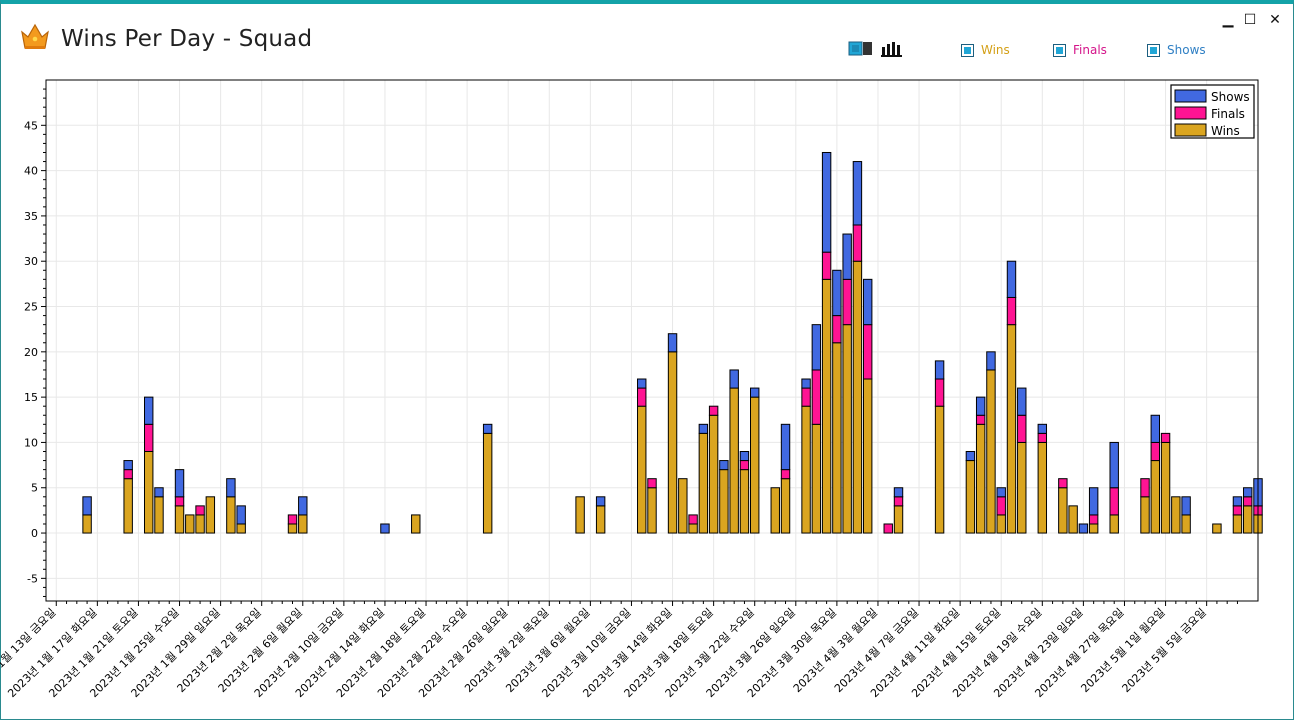 The image size is (1294, 720). What do you see at coordinates (1176, 50) in the screenshot?
I see `toggle-shows: Shows` at bounding box center [1176, 50].